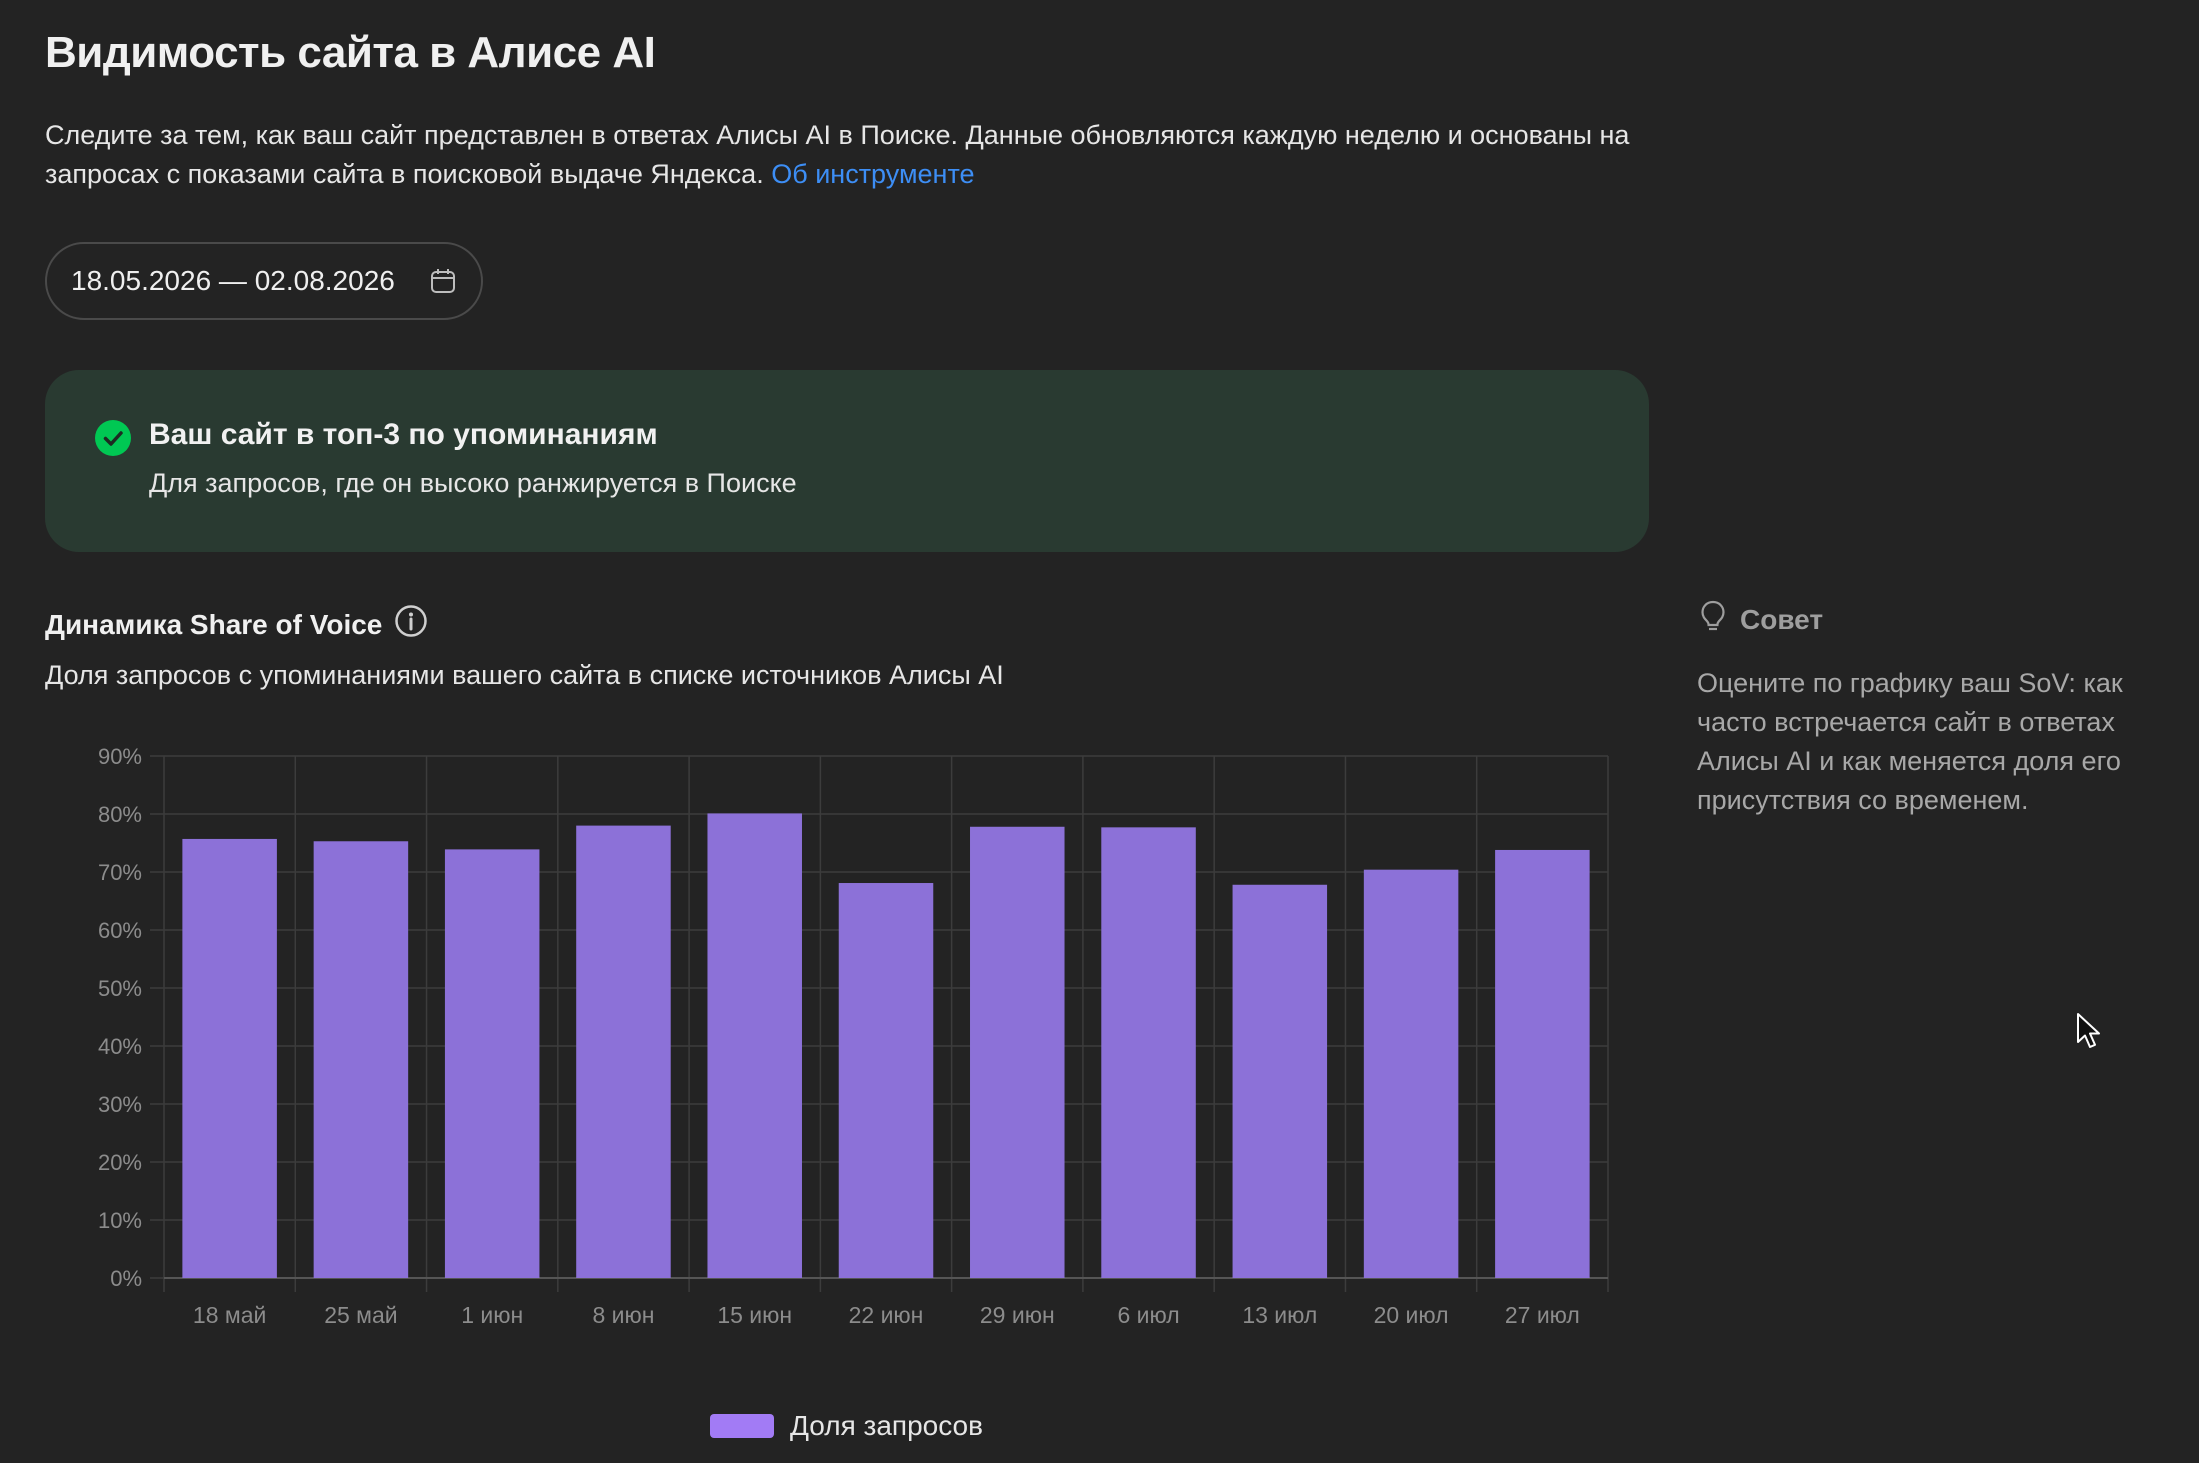  What do you see at coordinates (492, 1315) in the screenshot?
I see `x-tick-label: 1 июн` at bounding box center [492, 1315].